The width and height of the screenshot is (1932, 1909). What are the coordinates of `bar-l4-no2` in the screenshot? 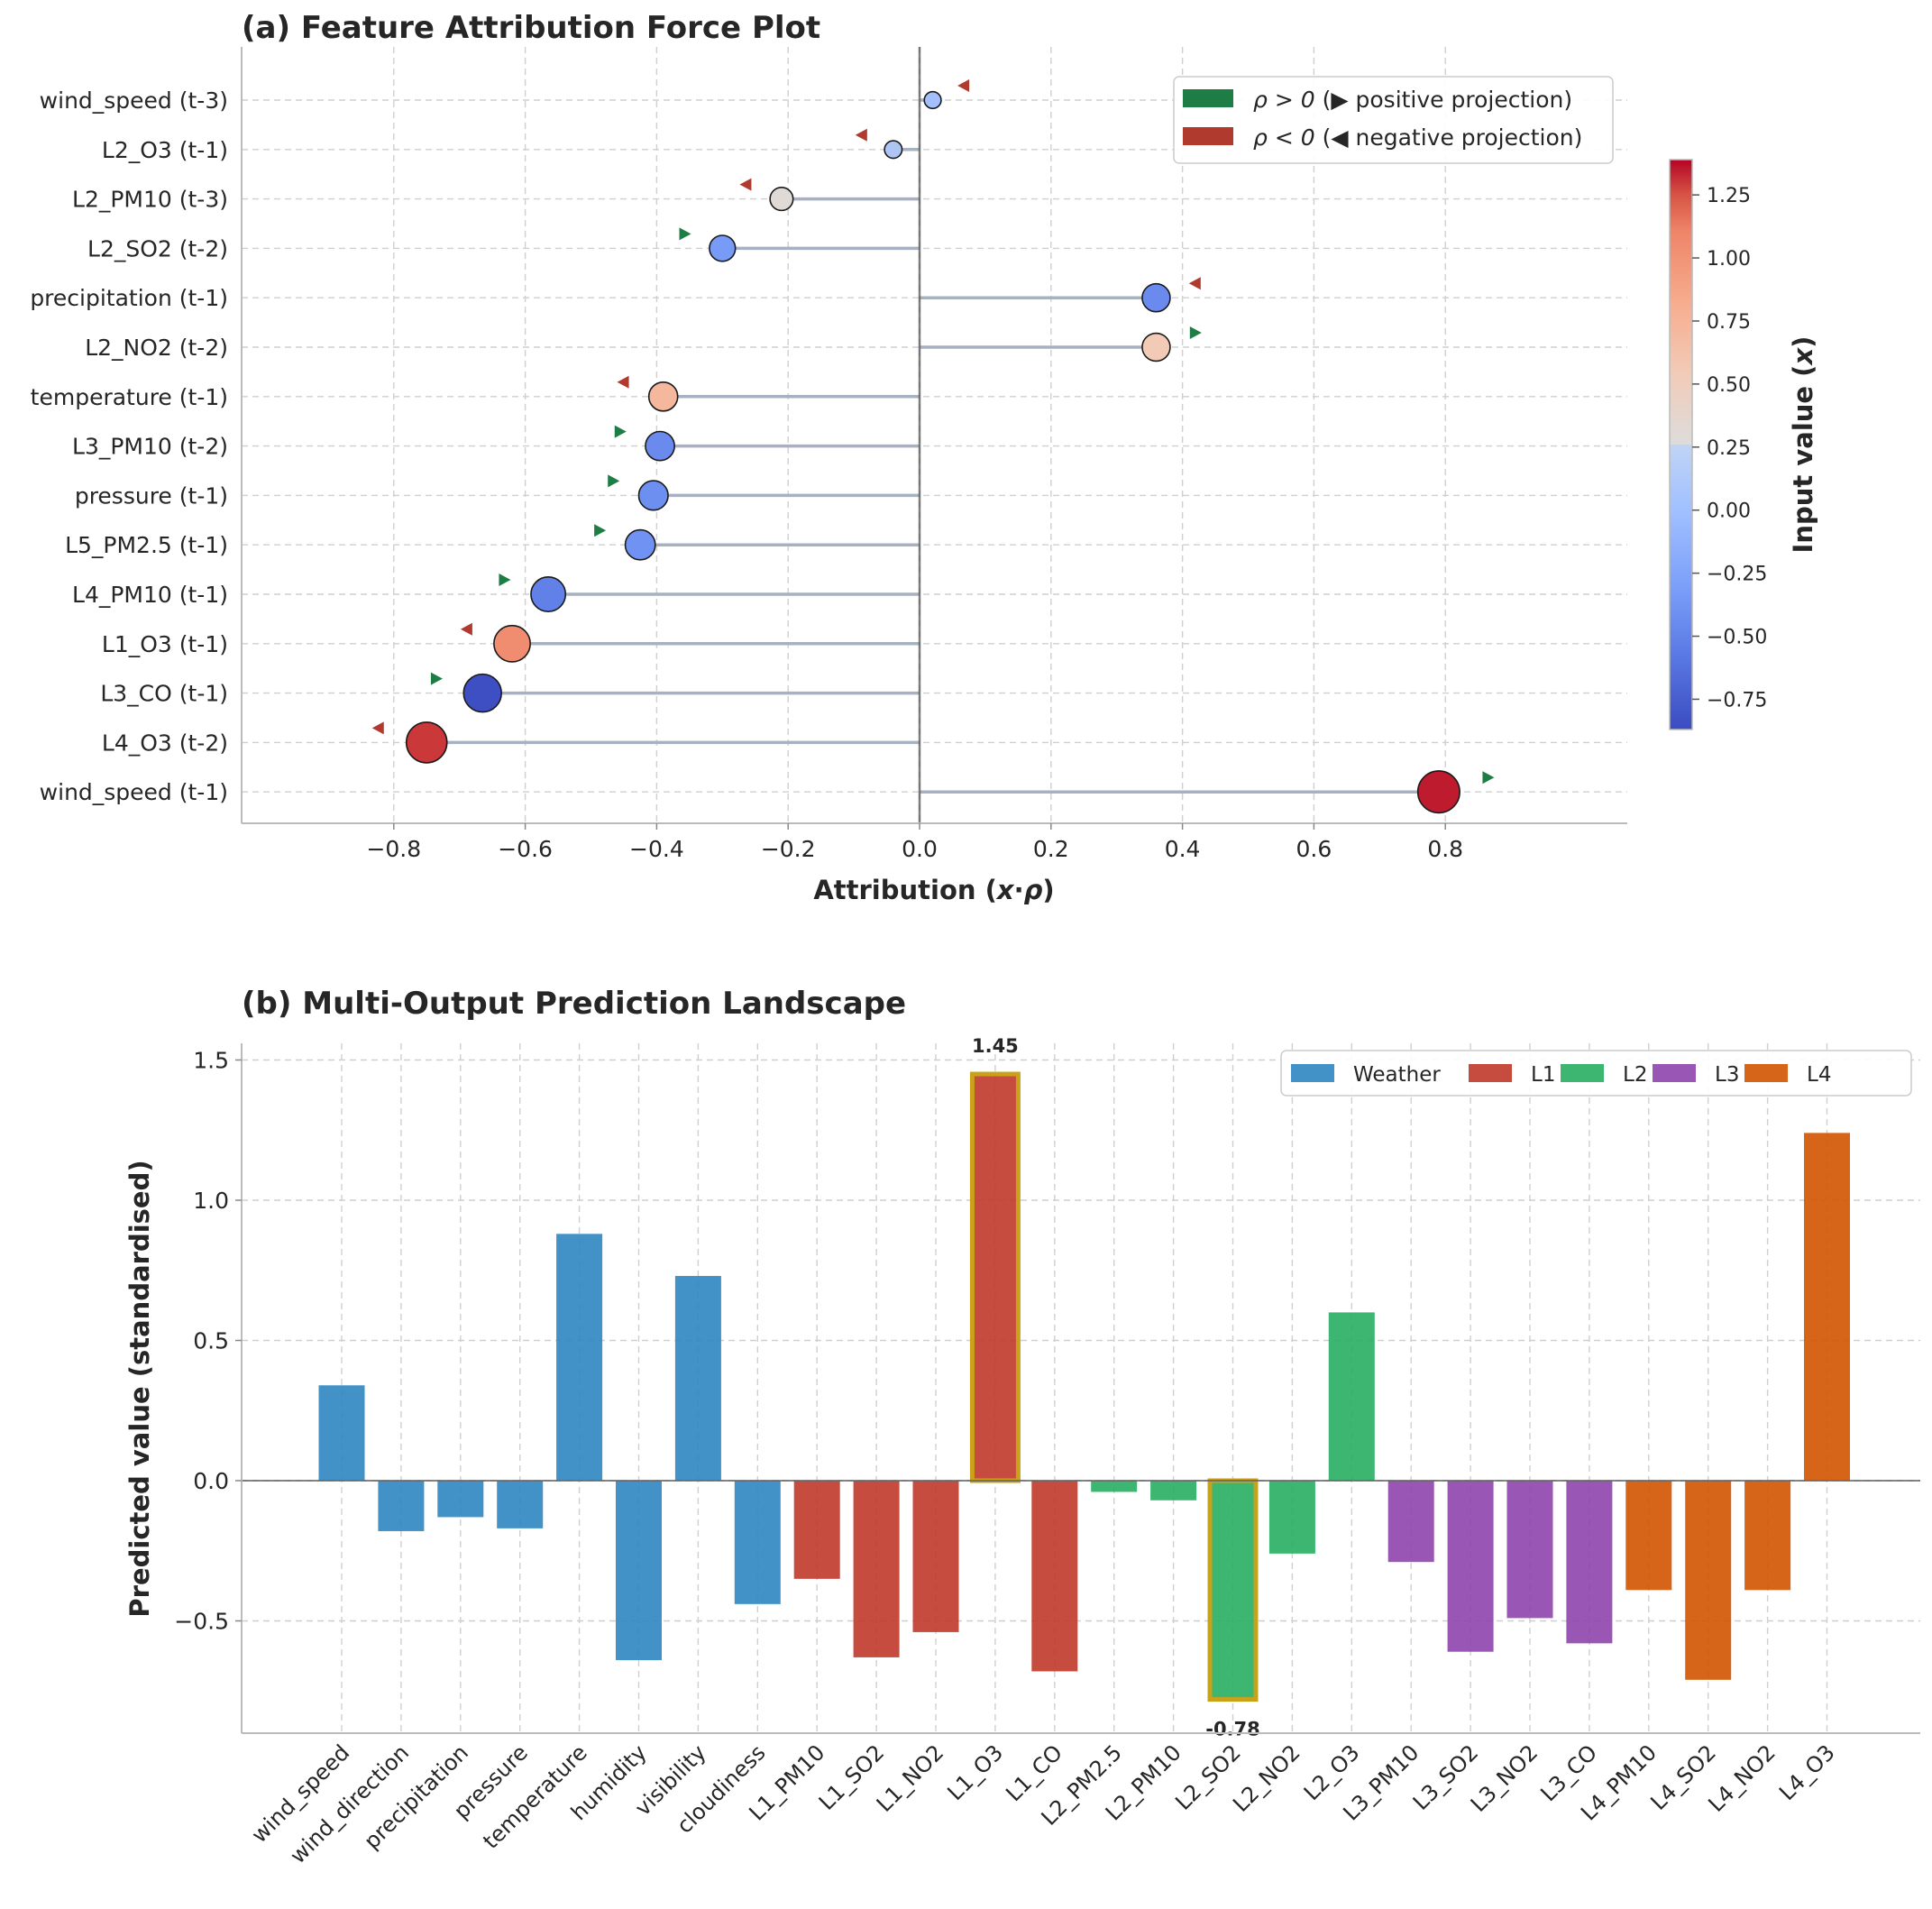 It's located at (1768, 1536).